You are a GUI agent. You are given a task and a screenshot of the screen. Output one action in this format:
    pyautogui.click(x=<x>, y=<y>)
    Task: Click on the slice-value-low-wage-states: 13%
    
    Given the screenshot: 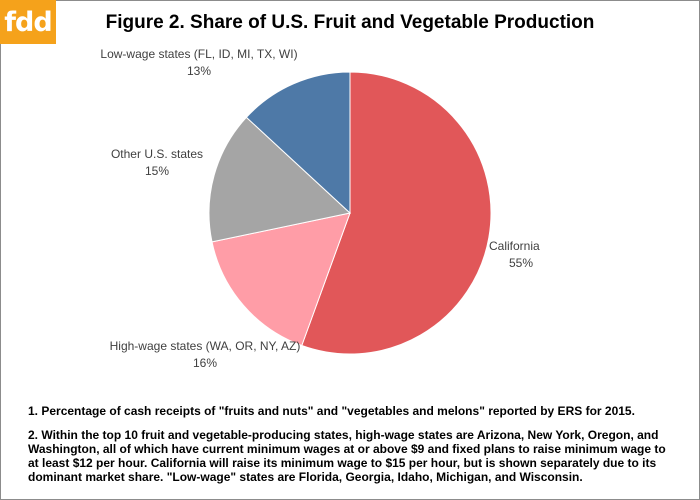 What is the action you would take?
    pyautogui.click(x=199, y=71)
    